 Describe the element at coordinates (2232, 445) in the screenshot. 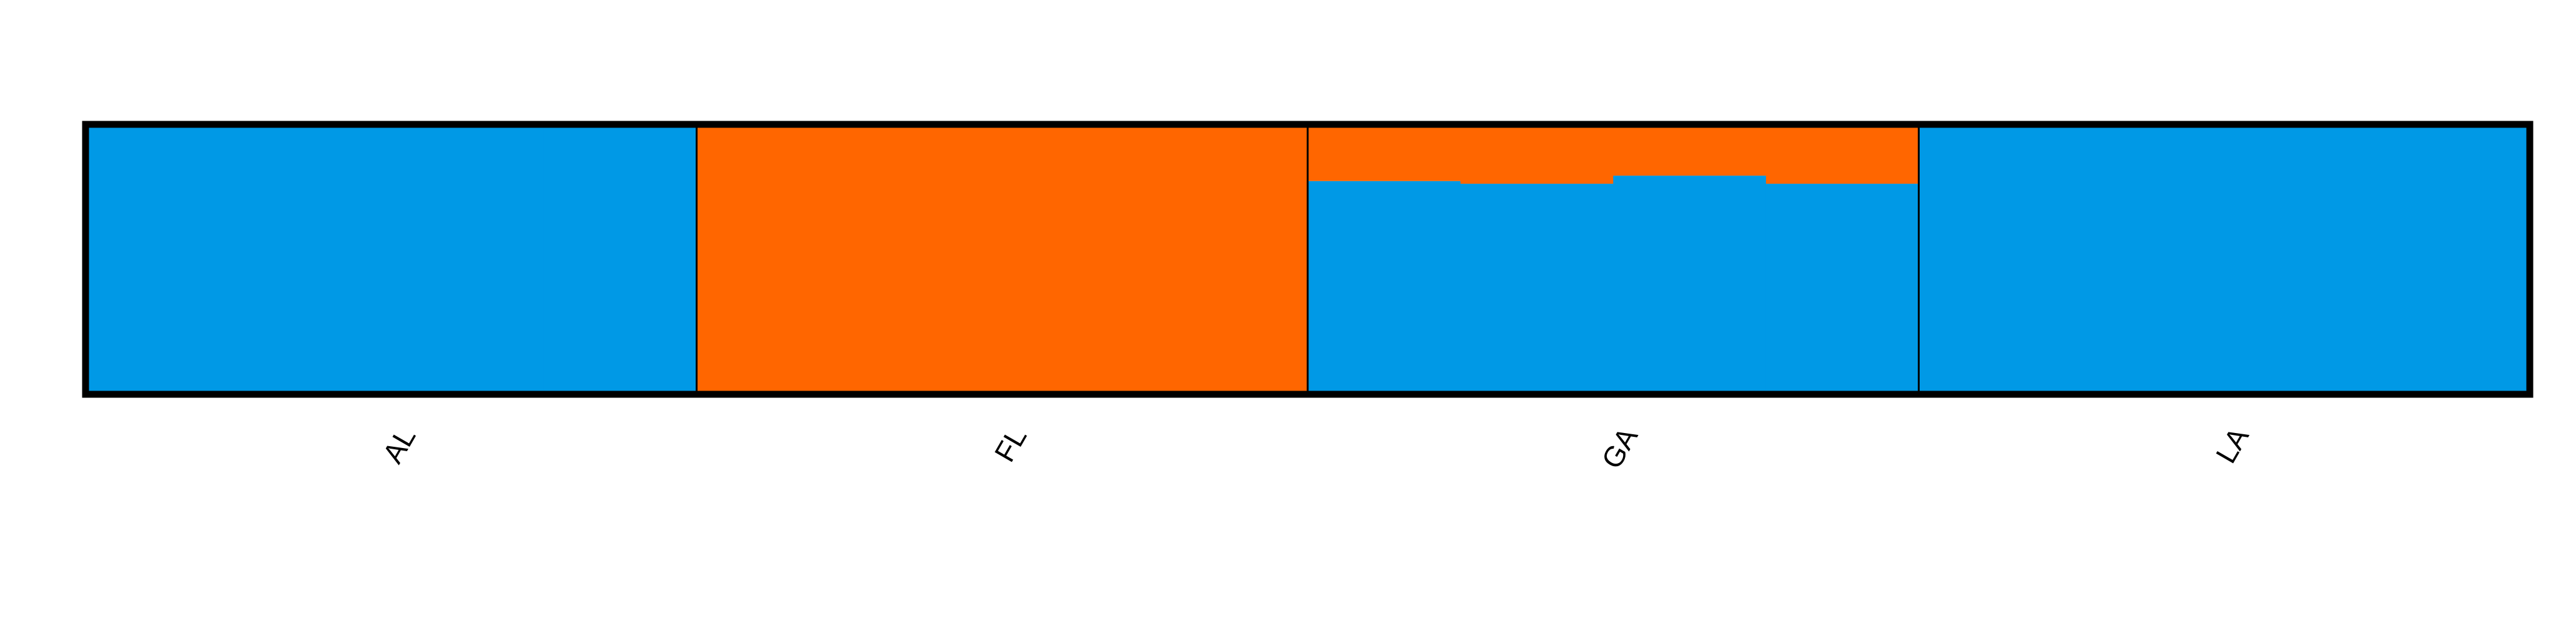

I see `x-tick-label-la: LA` at that location.